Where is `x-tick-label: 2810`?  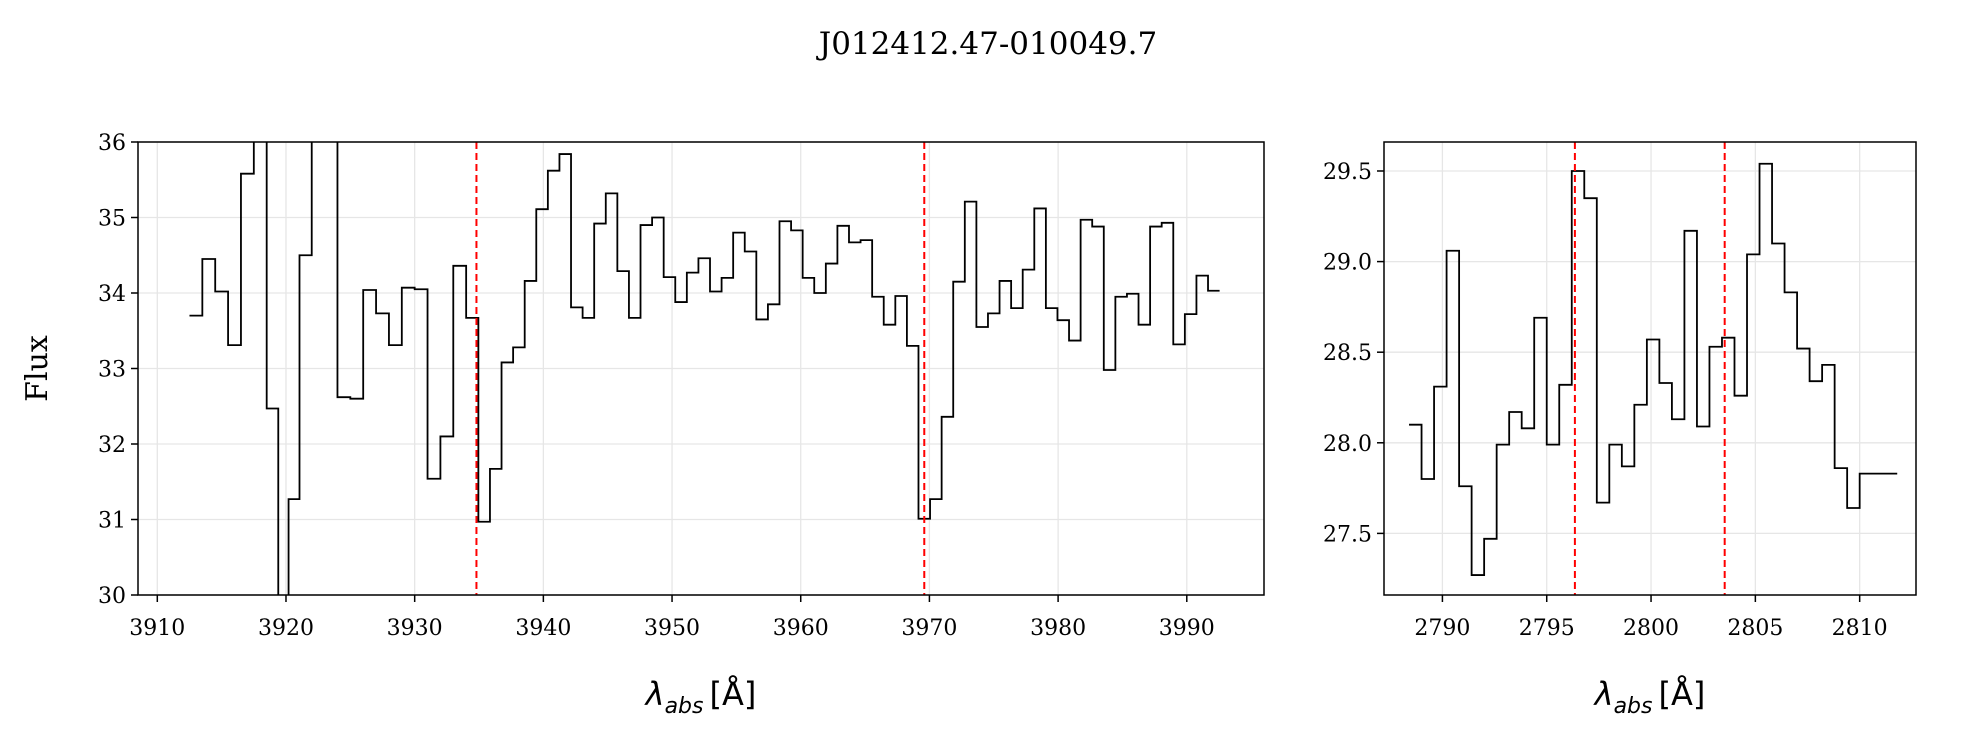
x-tick-label: 2810 is located at coordinates (1860, 628).